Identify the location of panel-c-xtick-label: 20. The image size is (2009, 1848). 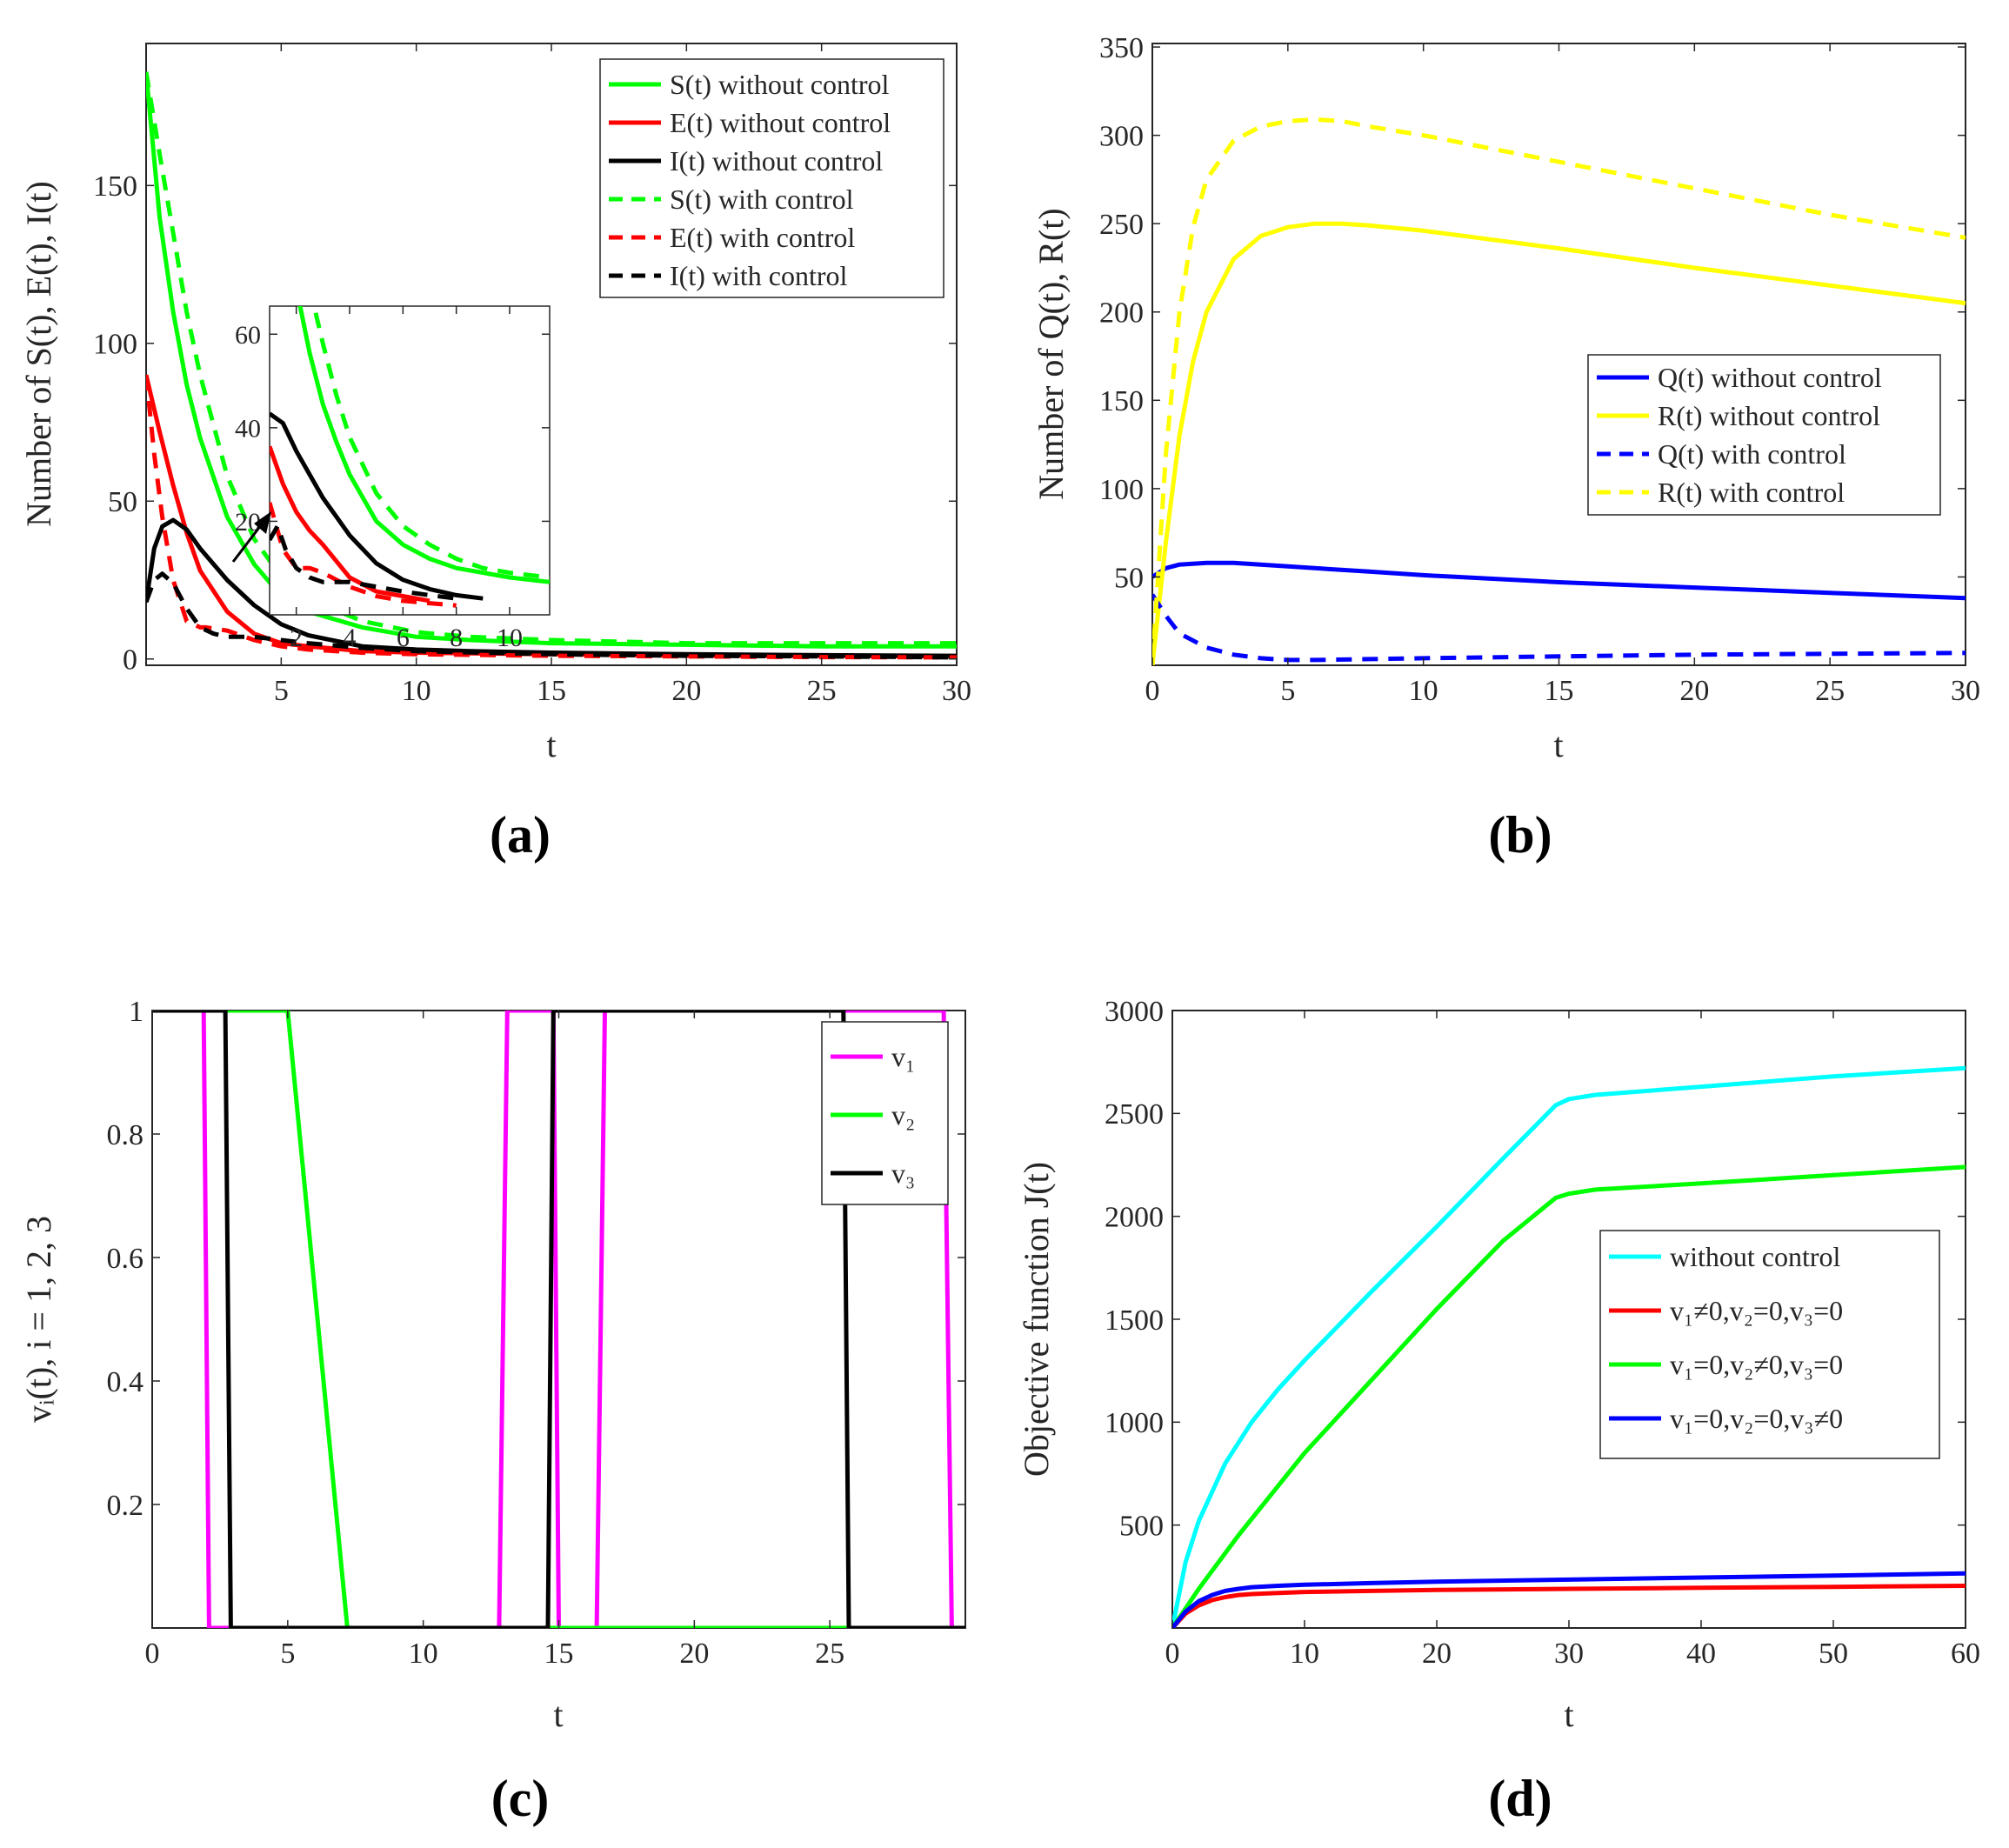
(694, 1654).